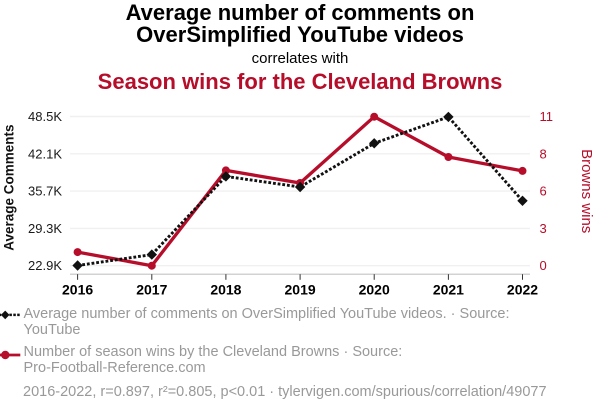  Describe the element at coordinates (45, 228) in the screenshot. I see `svg-text: 29.3K` at that location.